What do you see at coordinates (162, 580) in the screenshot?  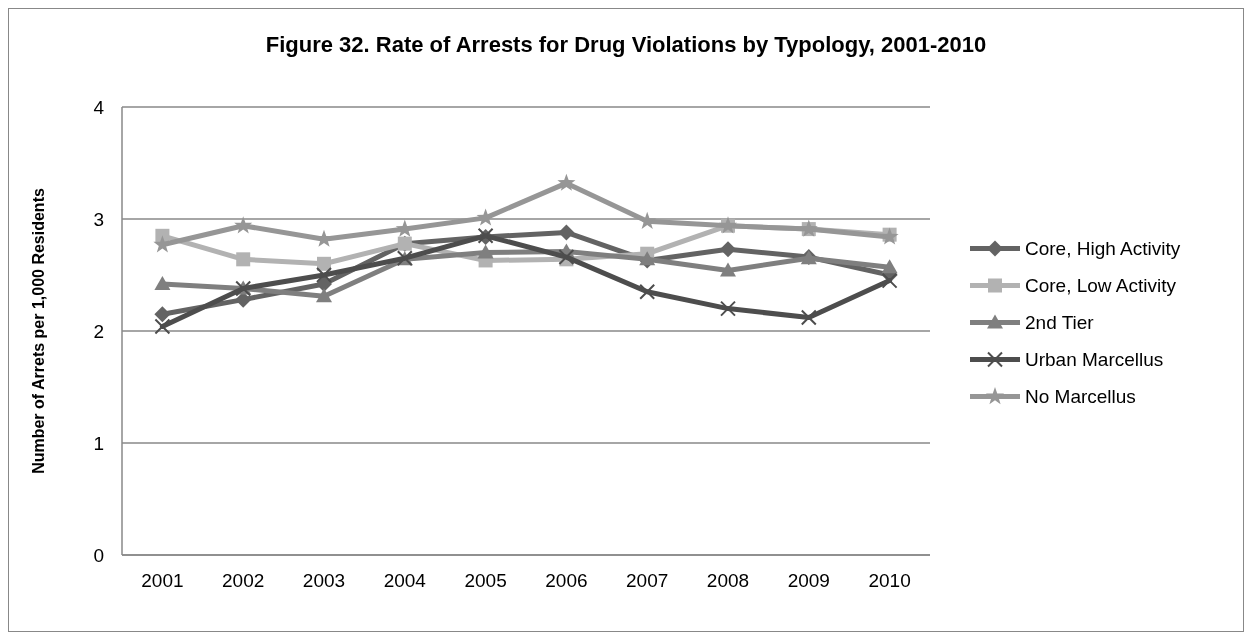 I see `x-tick-label: 2001` at bounding box center [162, 580].